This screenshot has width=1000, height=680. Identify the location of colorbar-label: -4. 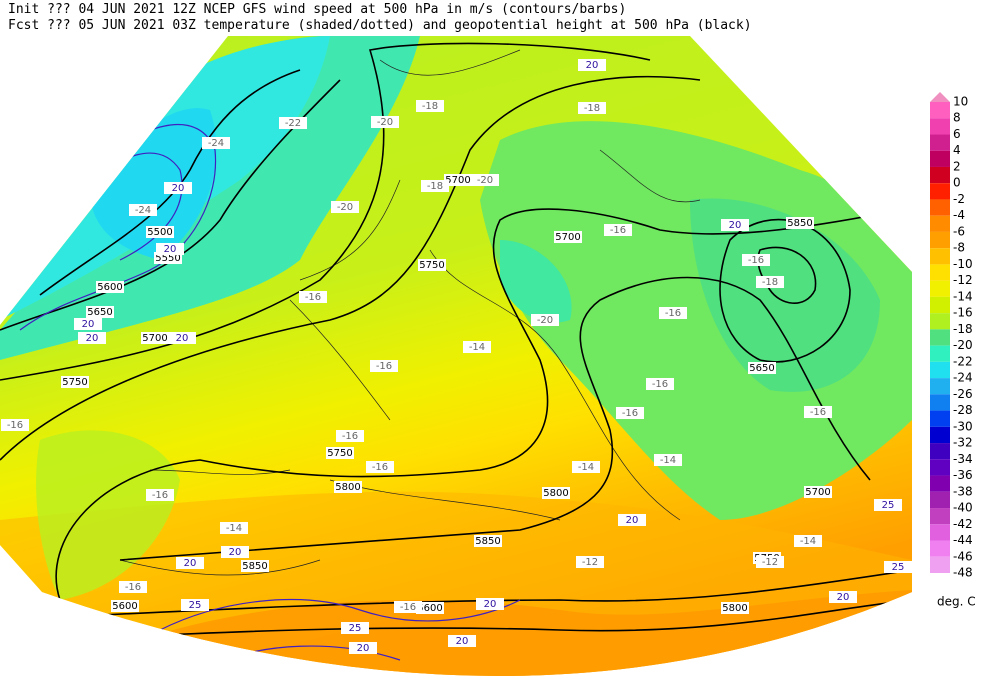
(959, 215).